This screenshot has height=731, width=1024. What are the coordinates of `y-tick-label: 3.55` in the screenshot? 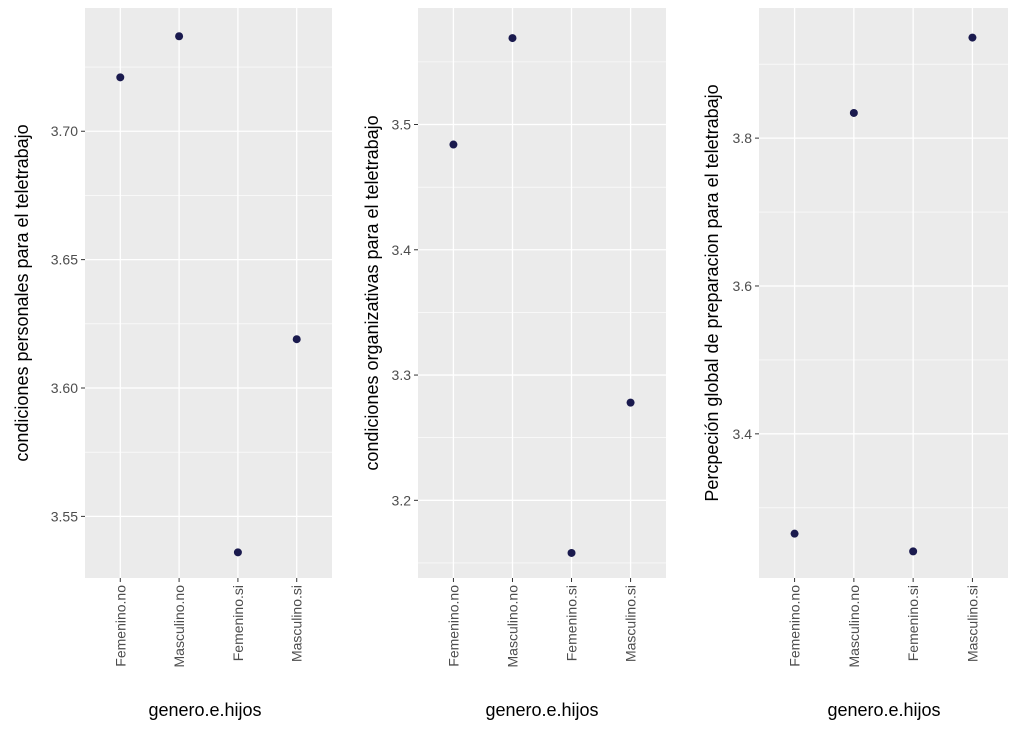 It's located at (64, 516).